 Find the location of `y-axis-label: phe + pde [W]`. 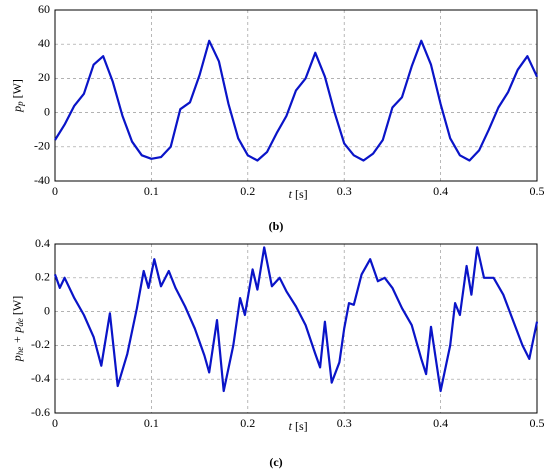

y-axis-label: phe + pde [W] is located at coordinates (17, 329).